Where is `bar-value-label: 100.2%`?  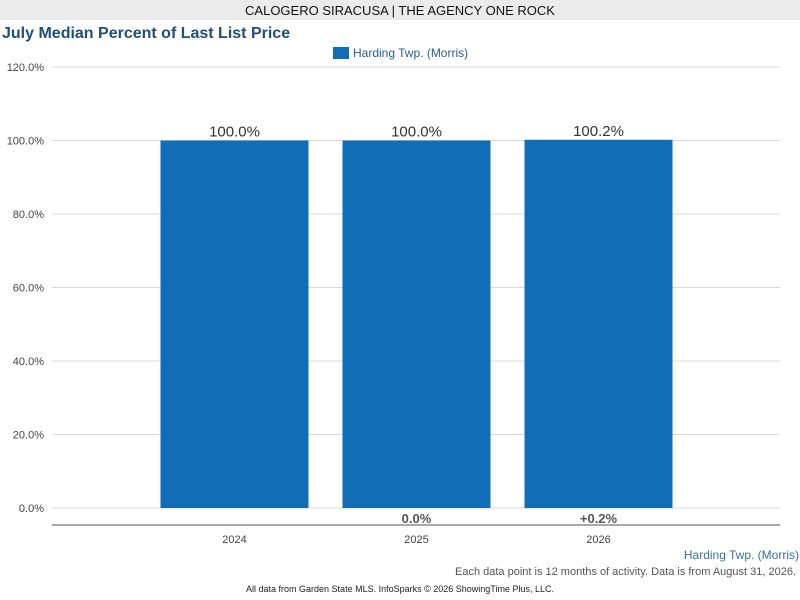 bar-value-label: 100.2% is located at coordinates (598, 131).